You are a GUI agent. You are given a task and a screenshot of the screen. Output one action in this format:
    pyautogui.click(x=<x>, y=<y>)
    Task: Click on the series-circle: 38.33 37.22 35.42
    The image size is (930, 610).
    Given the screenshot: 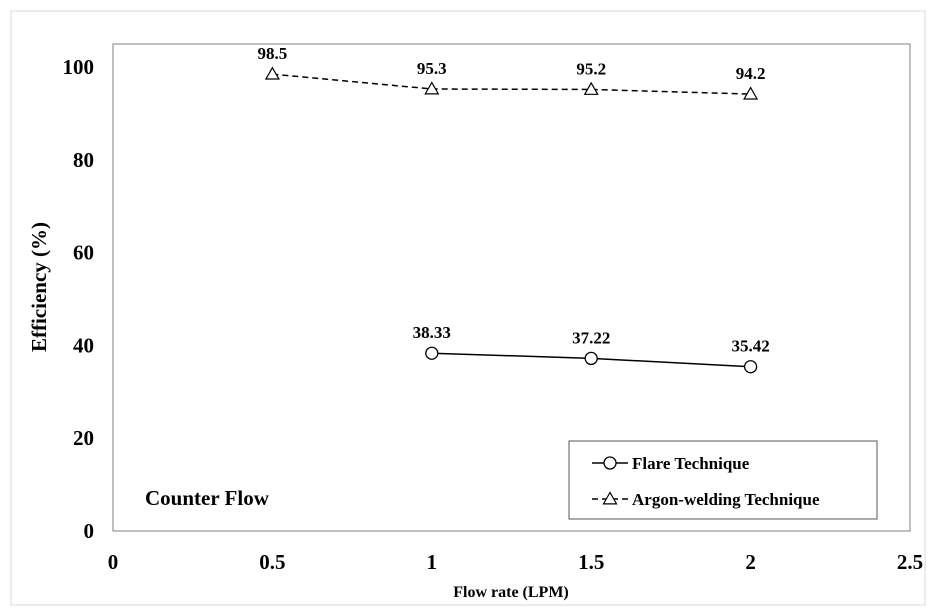 What is the action you would take?
    pyautogui.click(x=591, y=348)
    